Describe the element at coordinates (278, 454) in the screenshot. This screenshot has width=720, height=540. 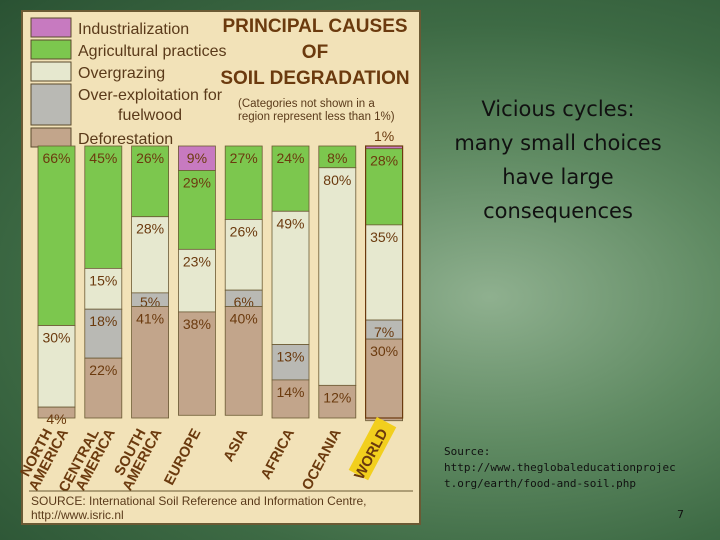
I see `category-label: AFRICA` at that location.